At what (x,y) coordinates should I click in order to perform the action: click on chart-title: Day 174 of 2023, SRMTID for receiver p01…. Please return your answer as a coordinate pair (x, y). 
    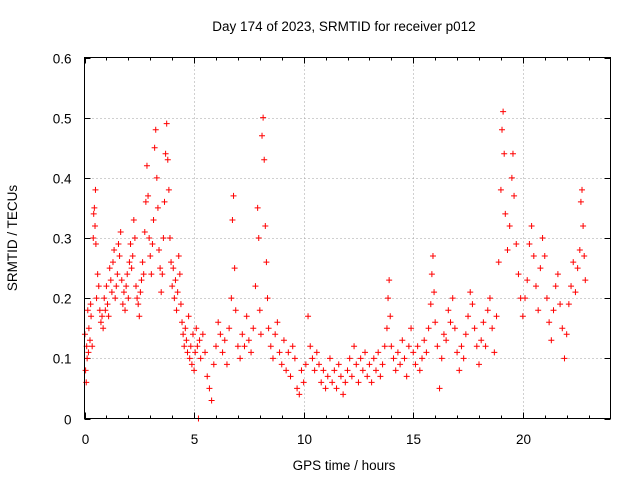
    Looking at the image, I should click on (343, 26).